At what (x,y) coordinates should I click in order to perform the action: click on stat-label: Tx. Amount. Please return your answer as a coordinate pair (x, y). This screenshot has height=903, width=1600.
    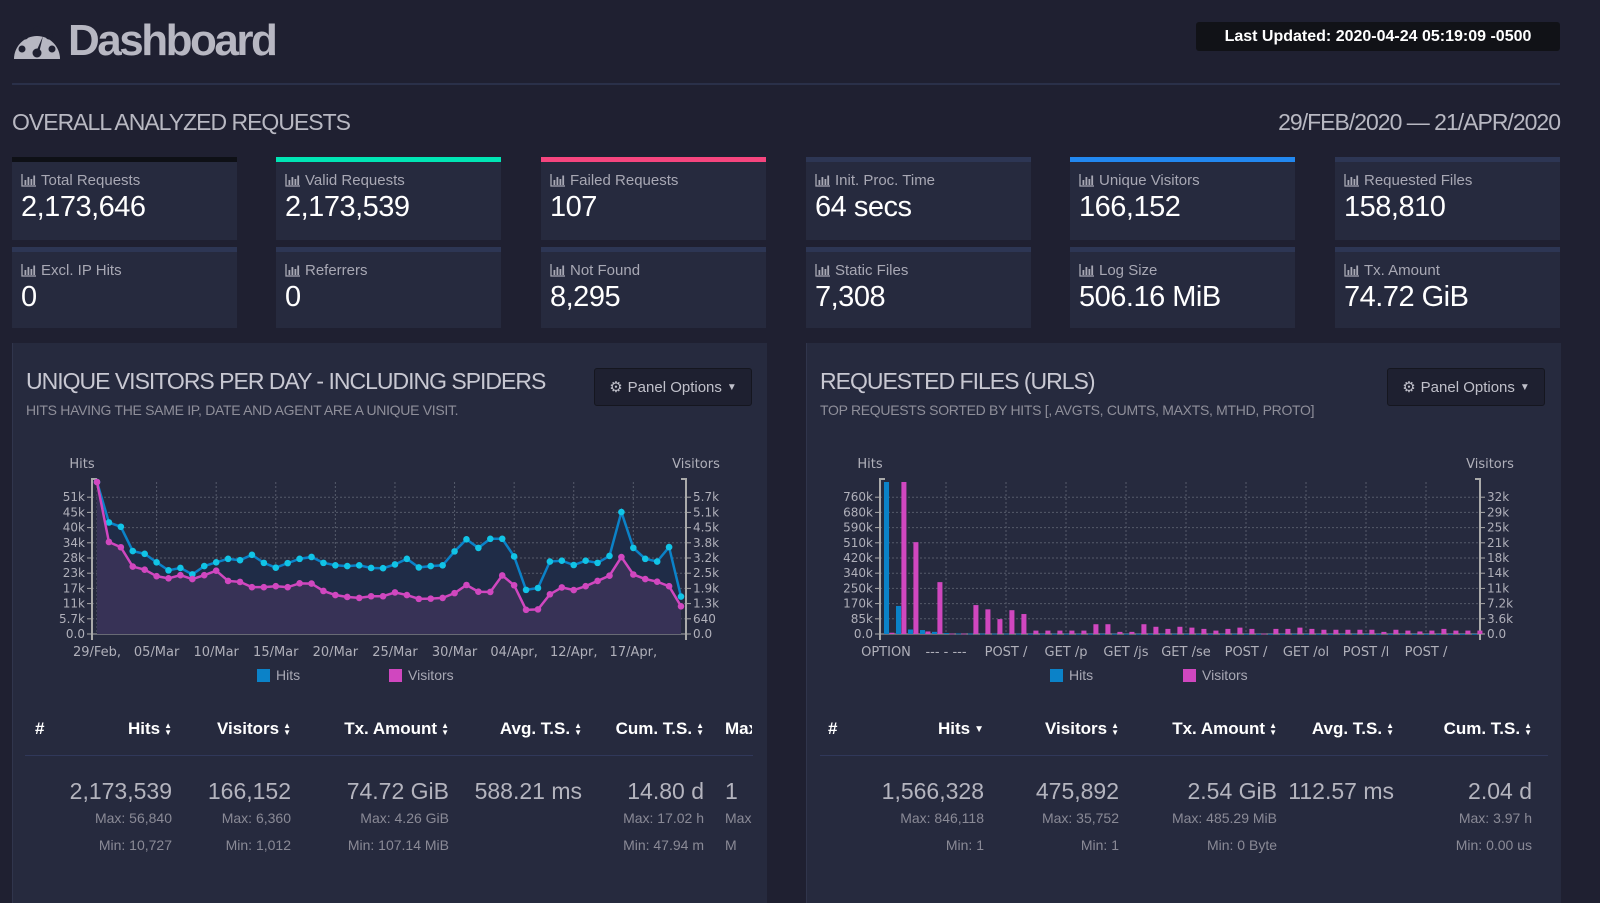
    Looking at the image, I should click on (1447, 270).